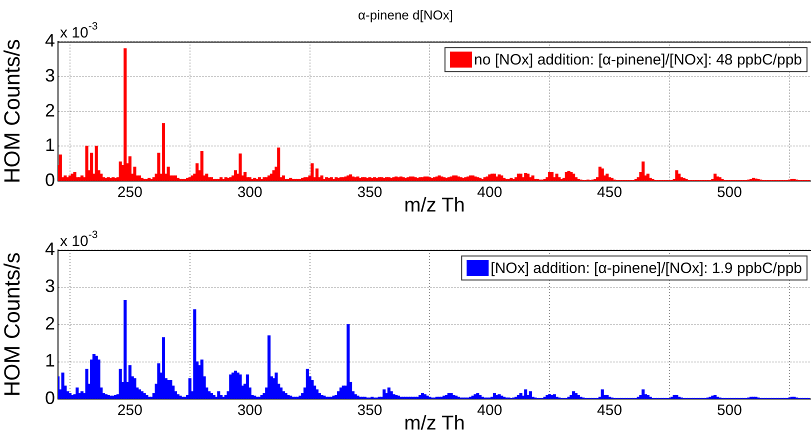  What do you see at coordinates (405, 14) in the screenshot?
I see `chart-title: α-pinene d[NOx]` at bounding box center [405, 14].